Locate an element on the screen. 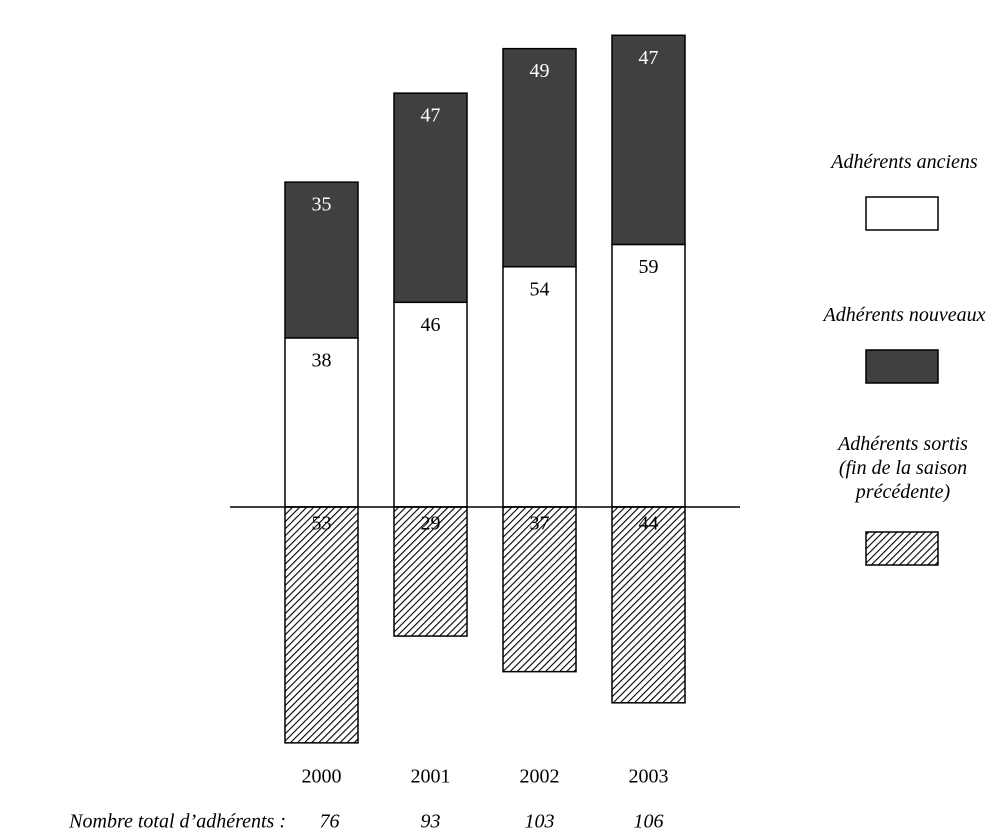 The image size is (999, 834). data-label: 54 is located at coordinates (540, 289).